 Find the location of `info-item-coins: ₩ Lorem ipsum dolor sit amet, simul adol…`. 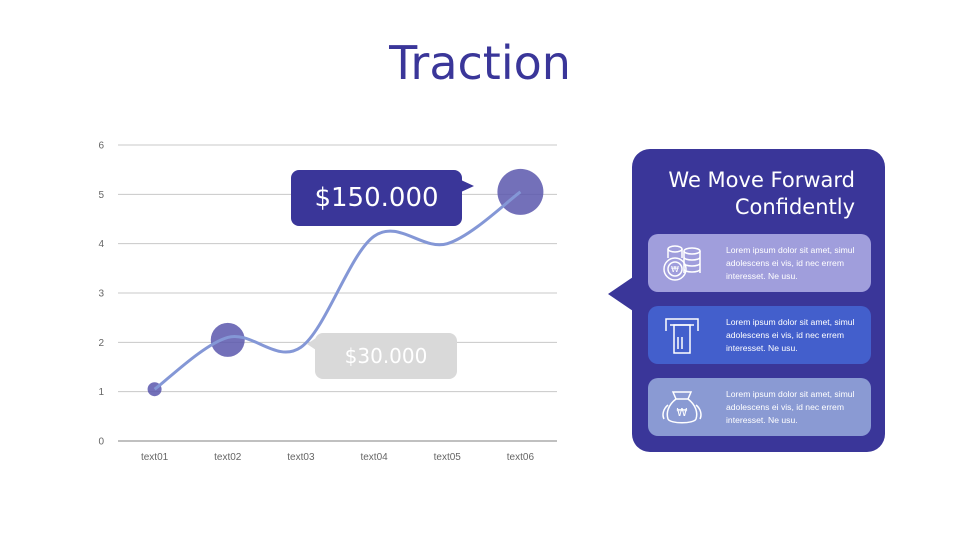

info-item-coins: ₩ Lorem ipsum dolor sit amet, simul adol… is located at coordinates (759, 263).